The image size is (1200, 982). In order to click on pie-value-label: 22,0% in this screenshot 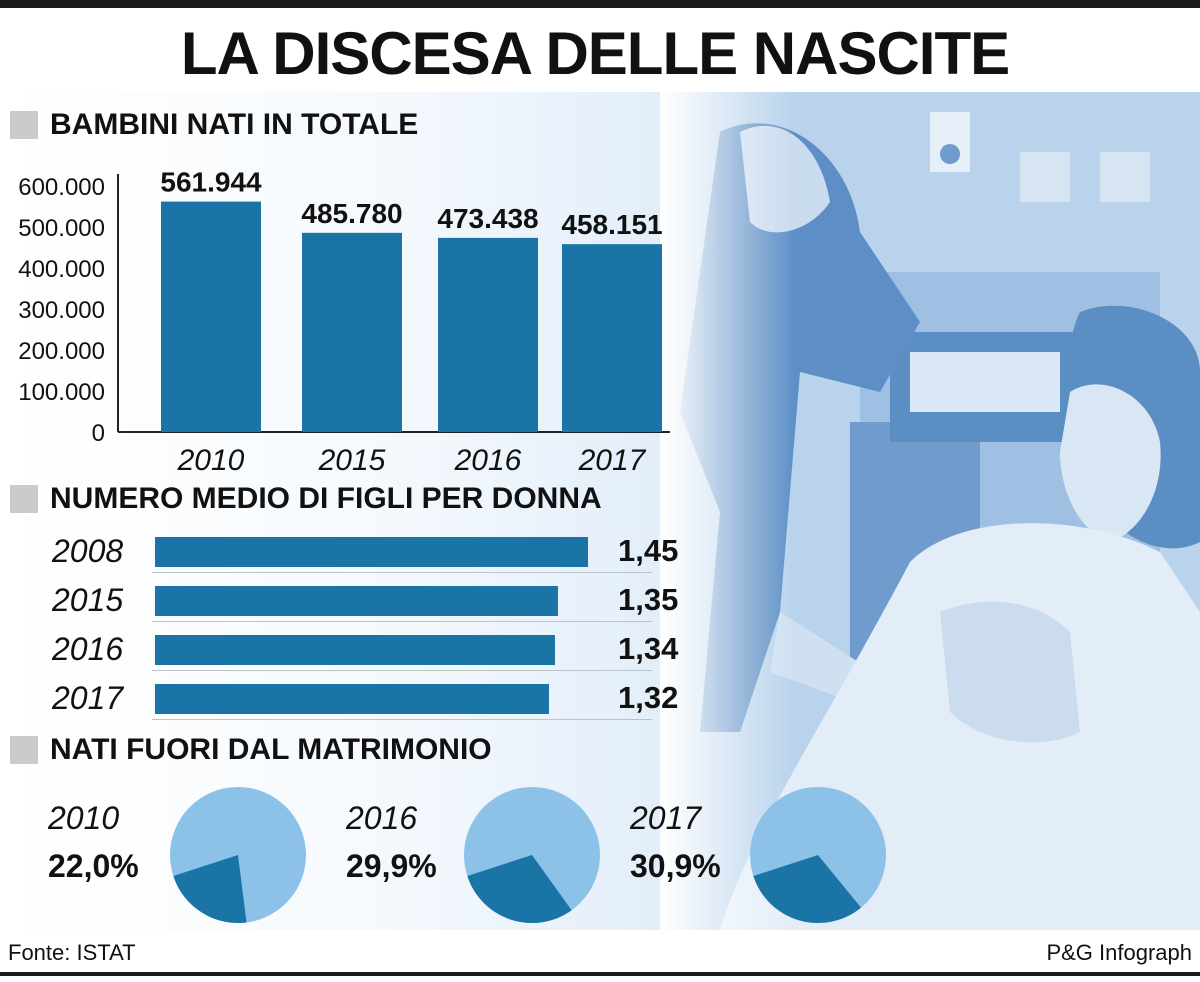, I will do `click(93, 866)`.